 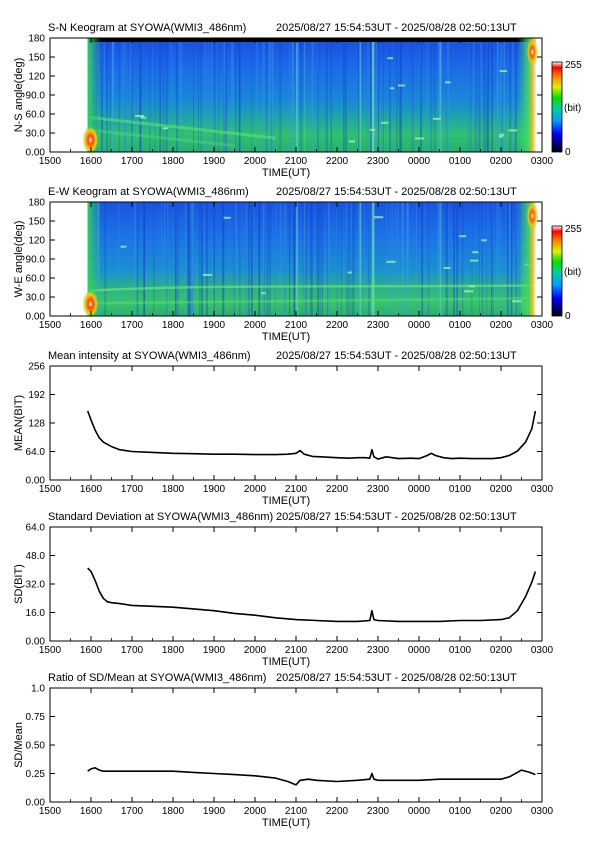 I want to click on x-tick-label: 1800, so click(x=173, y=161).